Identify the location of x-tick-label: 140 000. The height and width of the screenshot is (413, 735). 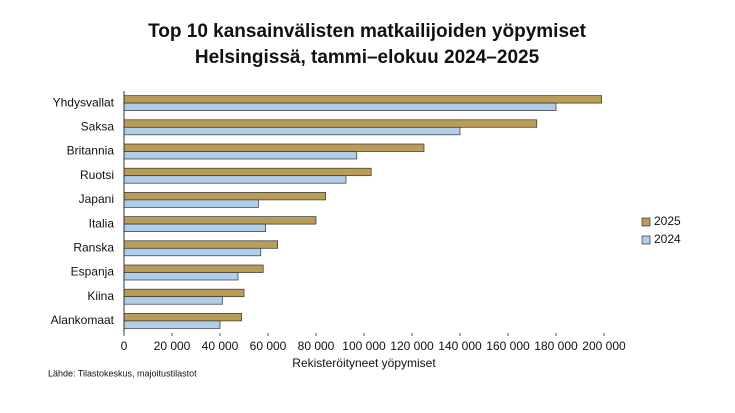
(460, 346).